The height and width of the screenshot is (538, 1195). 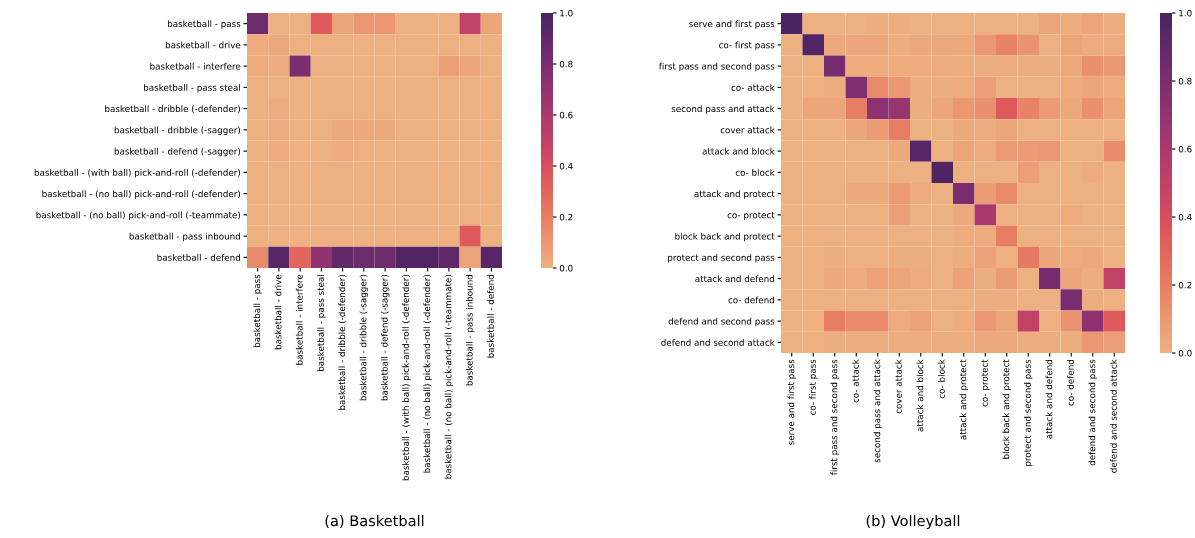 What do you see at coordinates (427, 374) in the screenshot?
I see `x-tick-label: basketball - (no ball) pick-and-roll (-defender)` at bounding box center [427, 374].